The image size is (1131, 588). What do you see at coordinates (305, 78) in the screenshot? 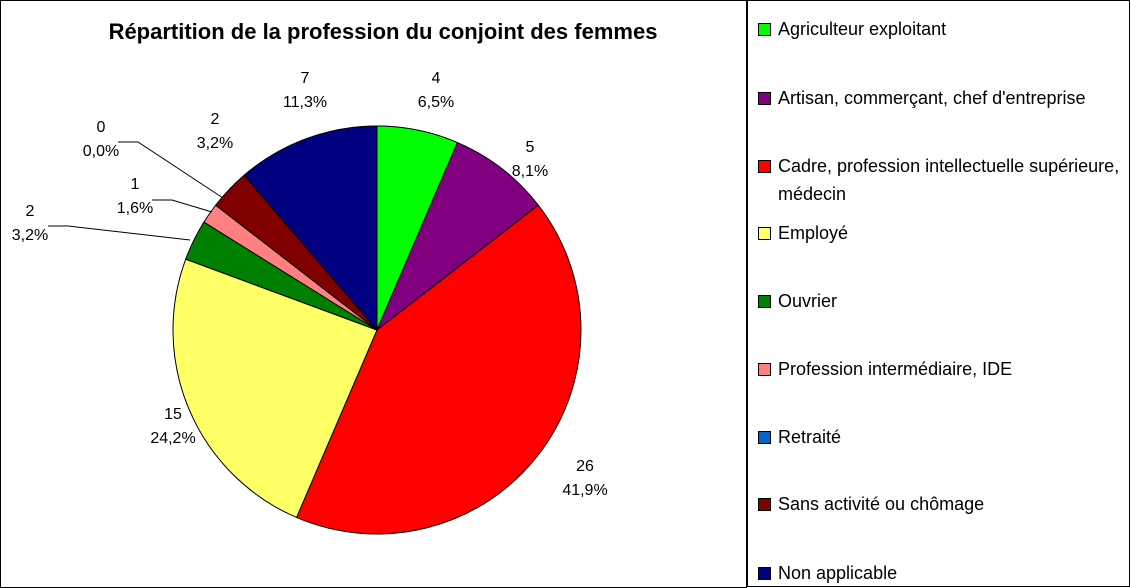
I see `data-label: 7` at bounding box center [305, 78].